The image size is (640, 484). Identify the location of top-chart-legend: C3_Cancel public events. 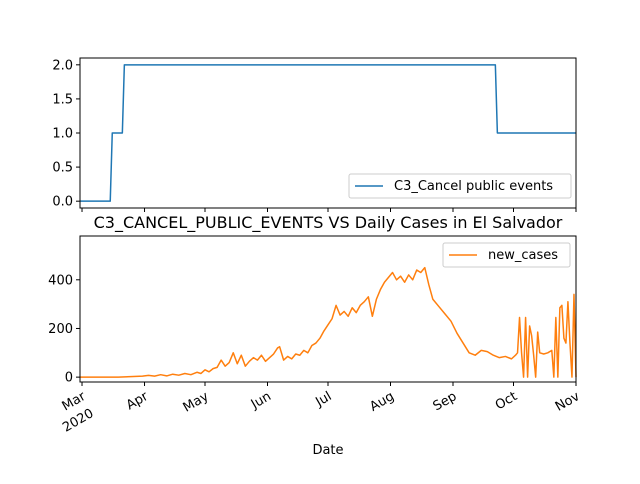
(460, 186).